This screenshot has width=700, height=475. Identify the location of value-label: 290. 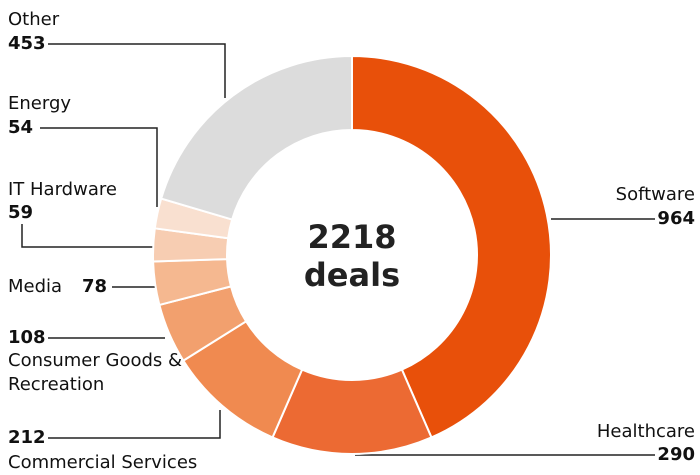
(676, 454).